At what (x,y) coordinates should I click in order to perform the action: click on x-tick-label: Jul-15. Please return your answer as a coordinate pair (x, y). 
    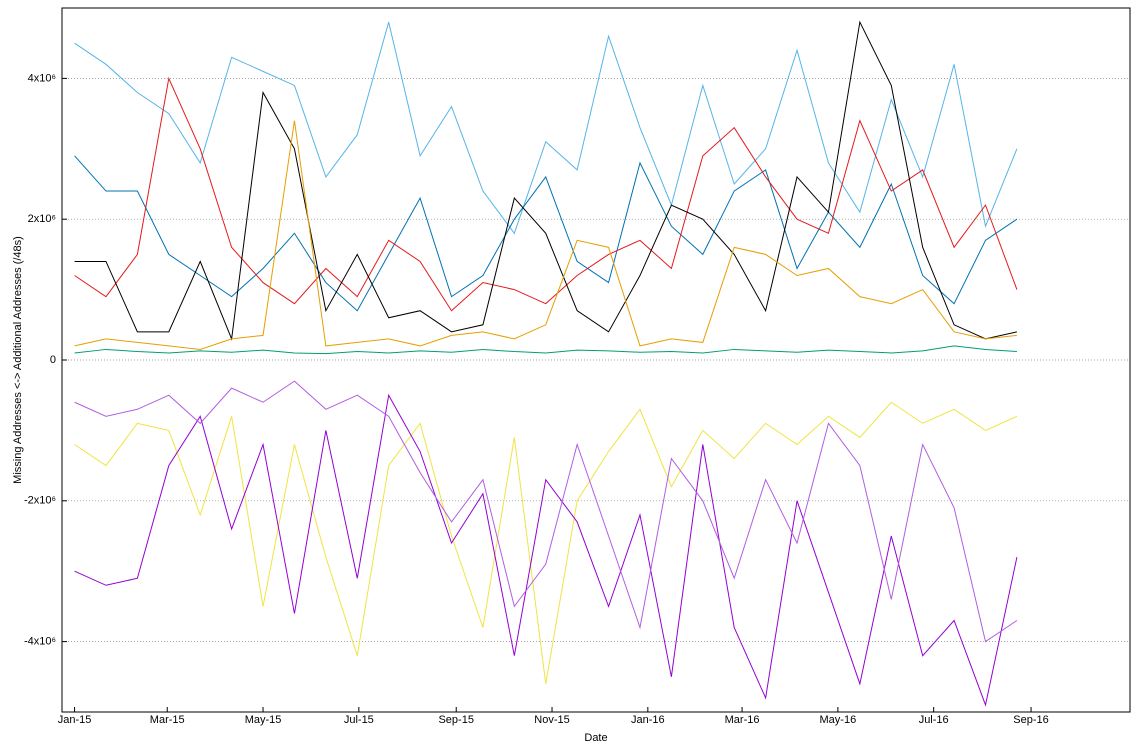
    Looking at the image, I should click on (359, 720).